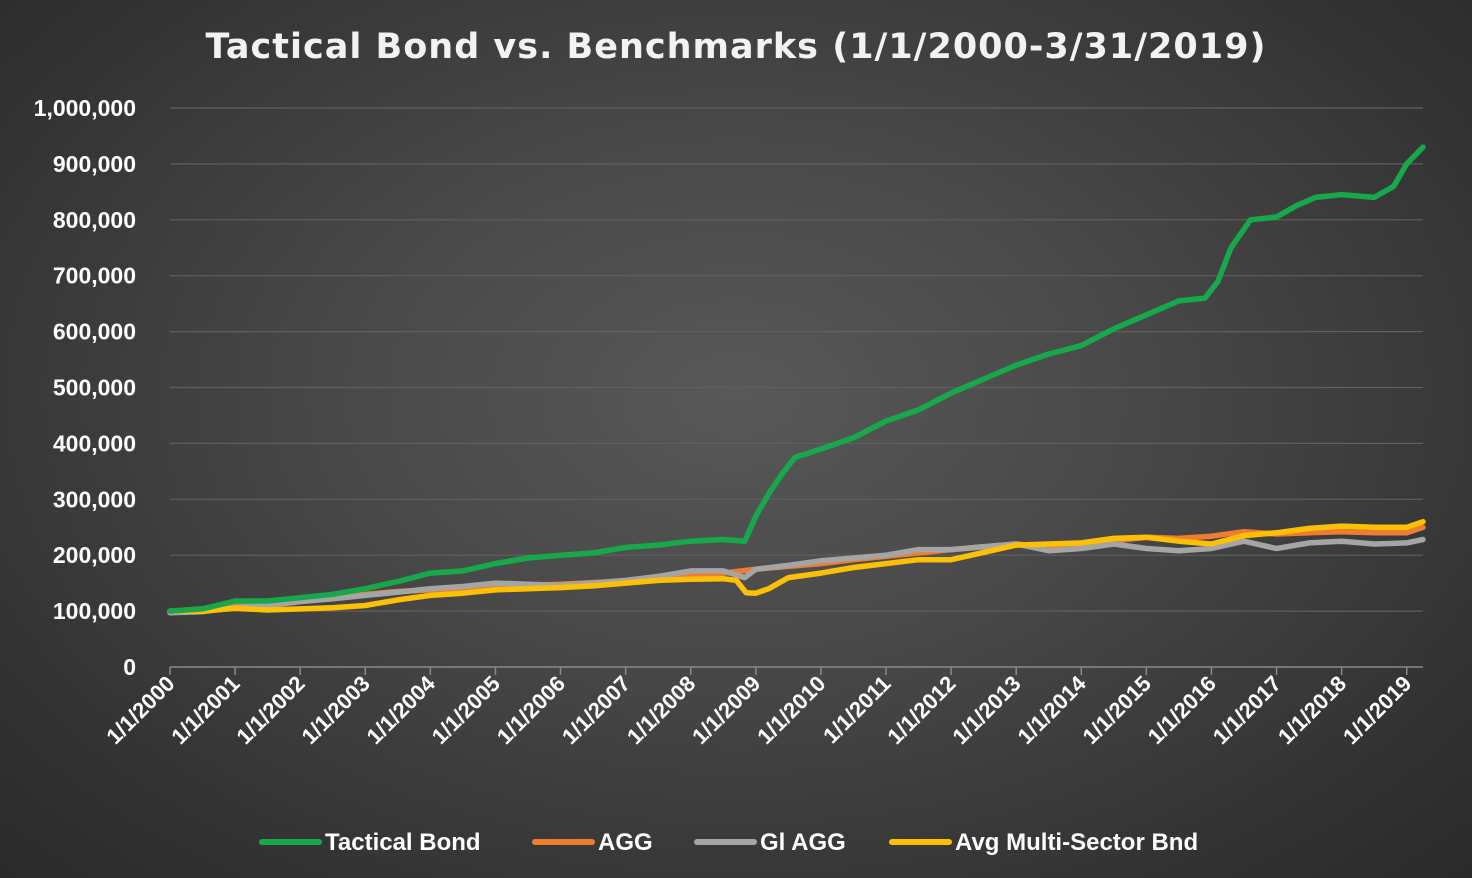 The height and width of the screenshot is (878, 1472). What do you see at coordinates (596, 710) in the screenshot?
I see `x-tick-label: 1/1/2007` at bounding box center [596, 710].